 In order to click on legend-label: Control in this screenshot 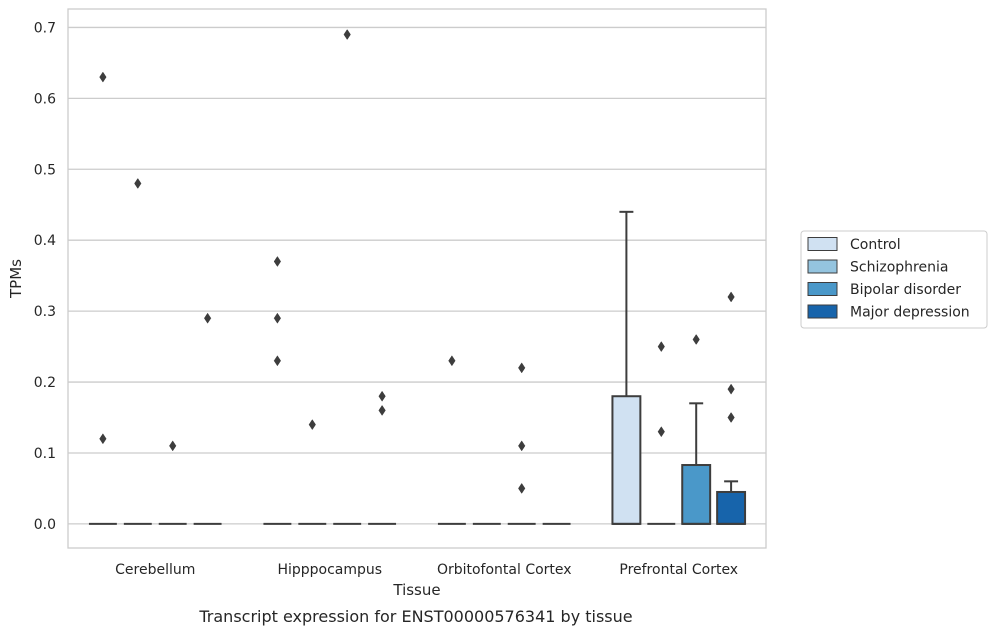, I will do `click(875, 245)`.